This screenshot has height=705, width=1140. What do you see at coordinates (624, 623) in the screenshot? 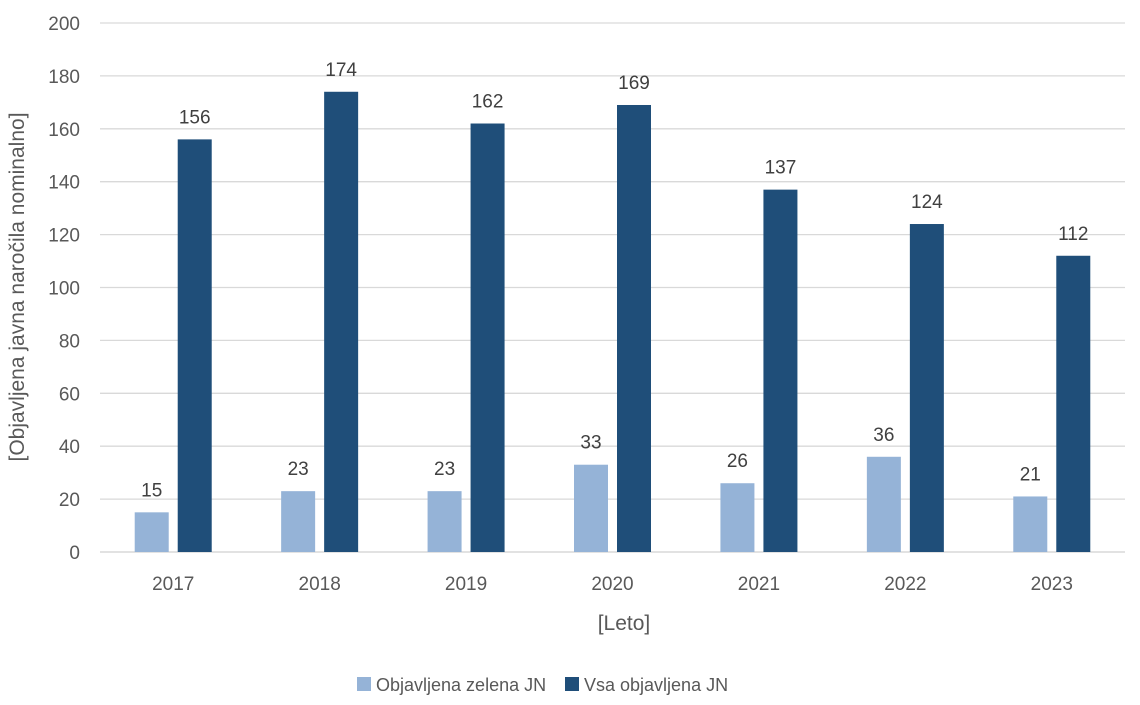
I see `x-axis-title: [Leto]` at bounding box center [624, 623].